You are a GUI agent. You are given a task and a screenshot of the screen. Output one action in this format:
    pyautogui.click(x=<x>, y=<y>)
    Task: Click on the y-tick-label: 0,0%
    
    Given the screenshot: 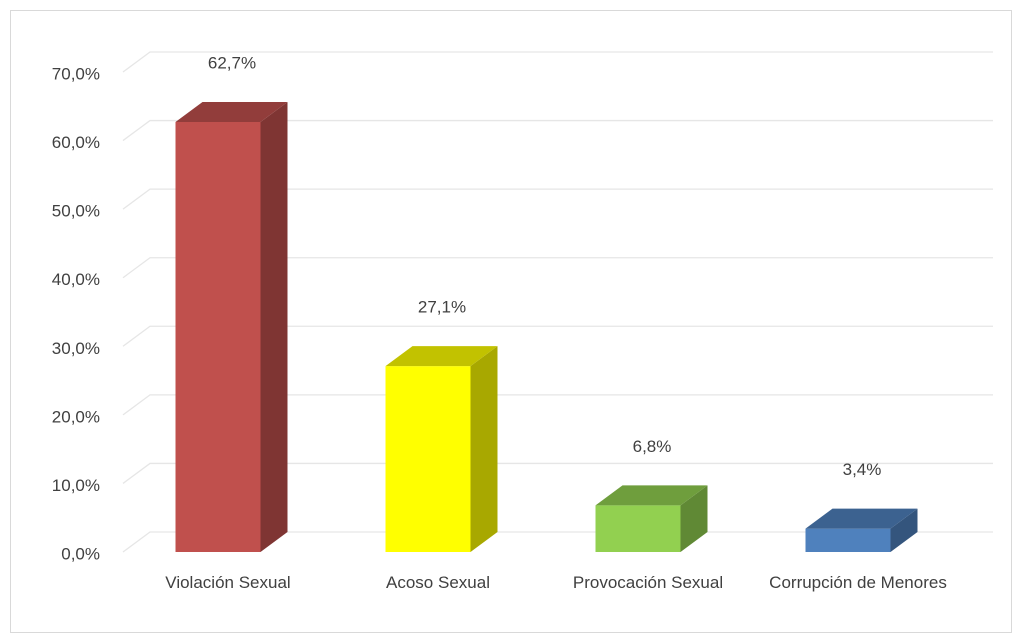 What is the action you would take?
    pyautogui.click(x=80, y=553)
    